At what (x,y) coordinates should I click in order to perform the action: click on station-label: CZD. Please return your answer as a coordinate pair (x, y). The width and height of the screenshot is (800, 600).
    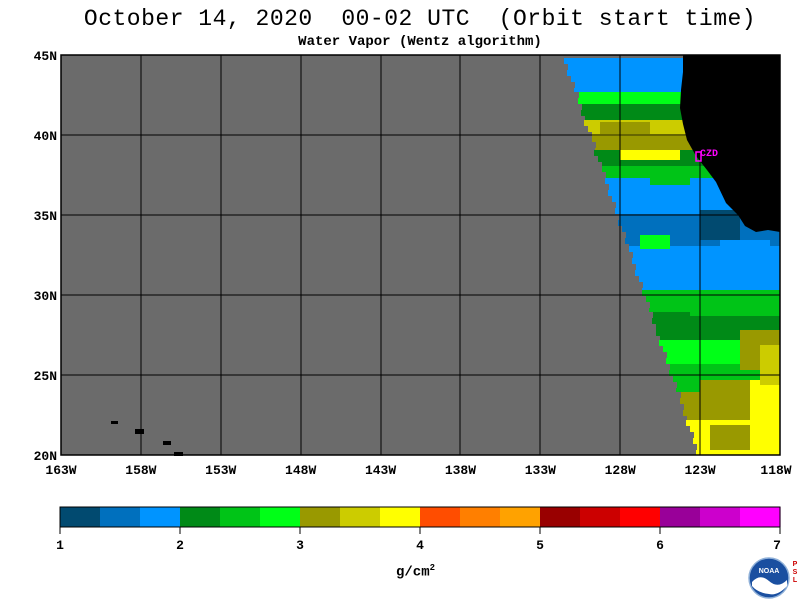
    Looking at the image, I should click on (709, 154).